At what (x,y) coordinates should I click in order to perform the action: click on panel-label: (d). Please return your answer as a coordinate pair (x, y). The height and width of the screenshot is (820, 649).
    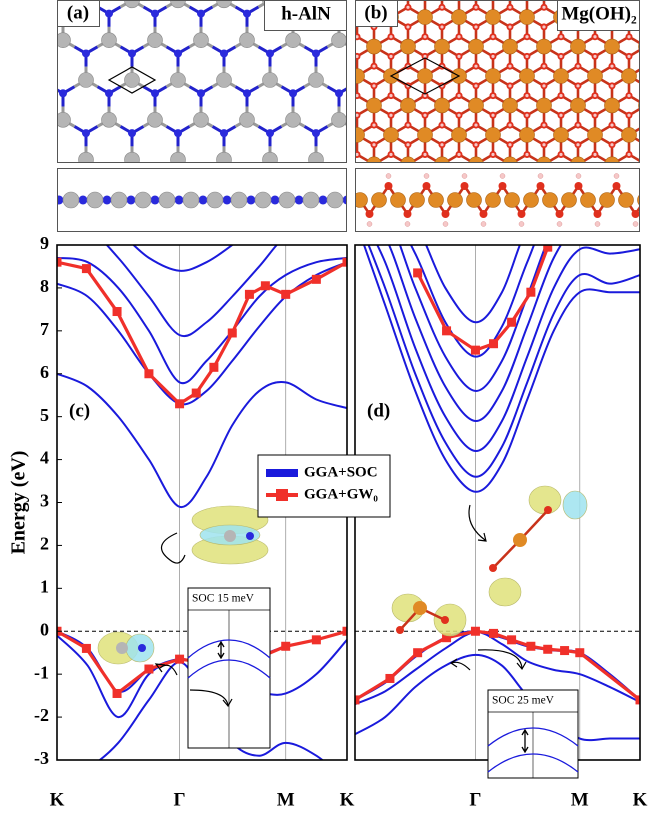
    Looking at the image, I should click on (378, 410).